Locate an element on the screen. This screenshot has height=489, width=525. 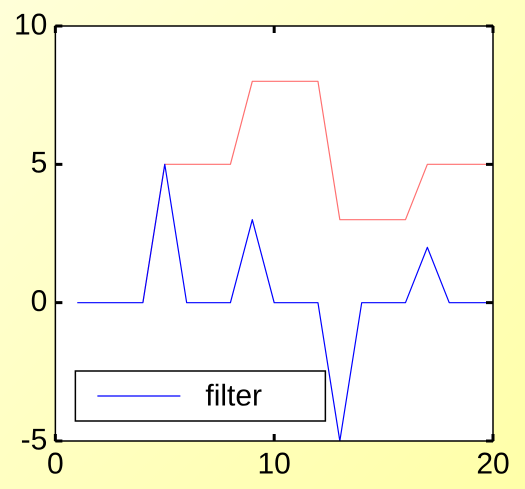
y-tick-label: 0 is located at coordinates (39, 301).